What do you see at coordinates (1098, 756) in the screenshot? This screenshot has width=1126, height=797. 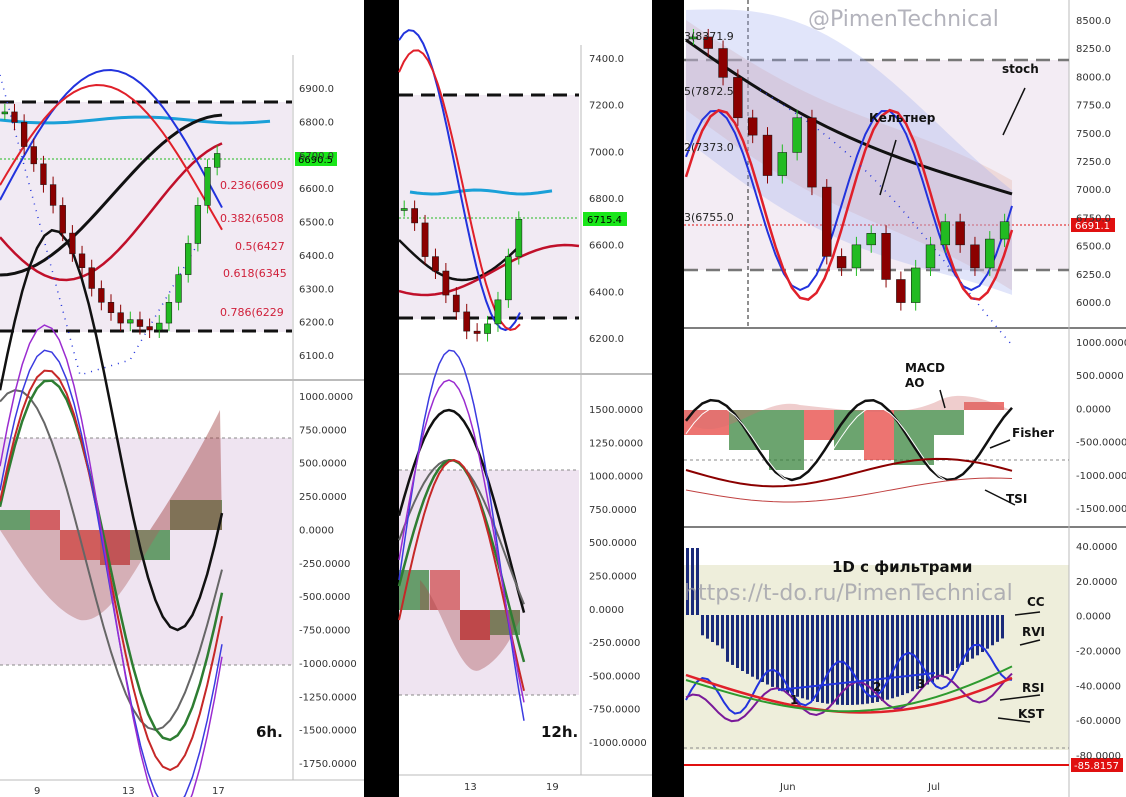 I see `p3-filt-tick-6: -80.0000` at bounding box center [1098, 756].